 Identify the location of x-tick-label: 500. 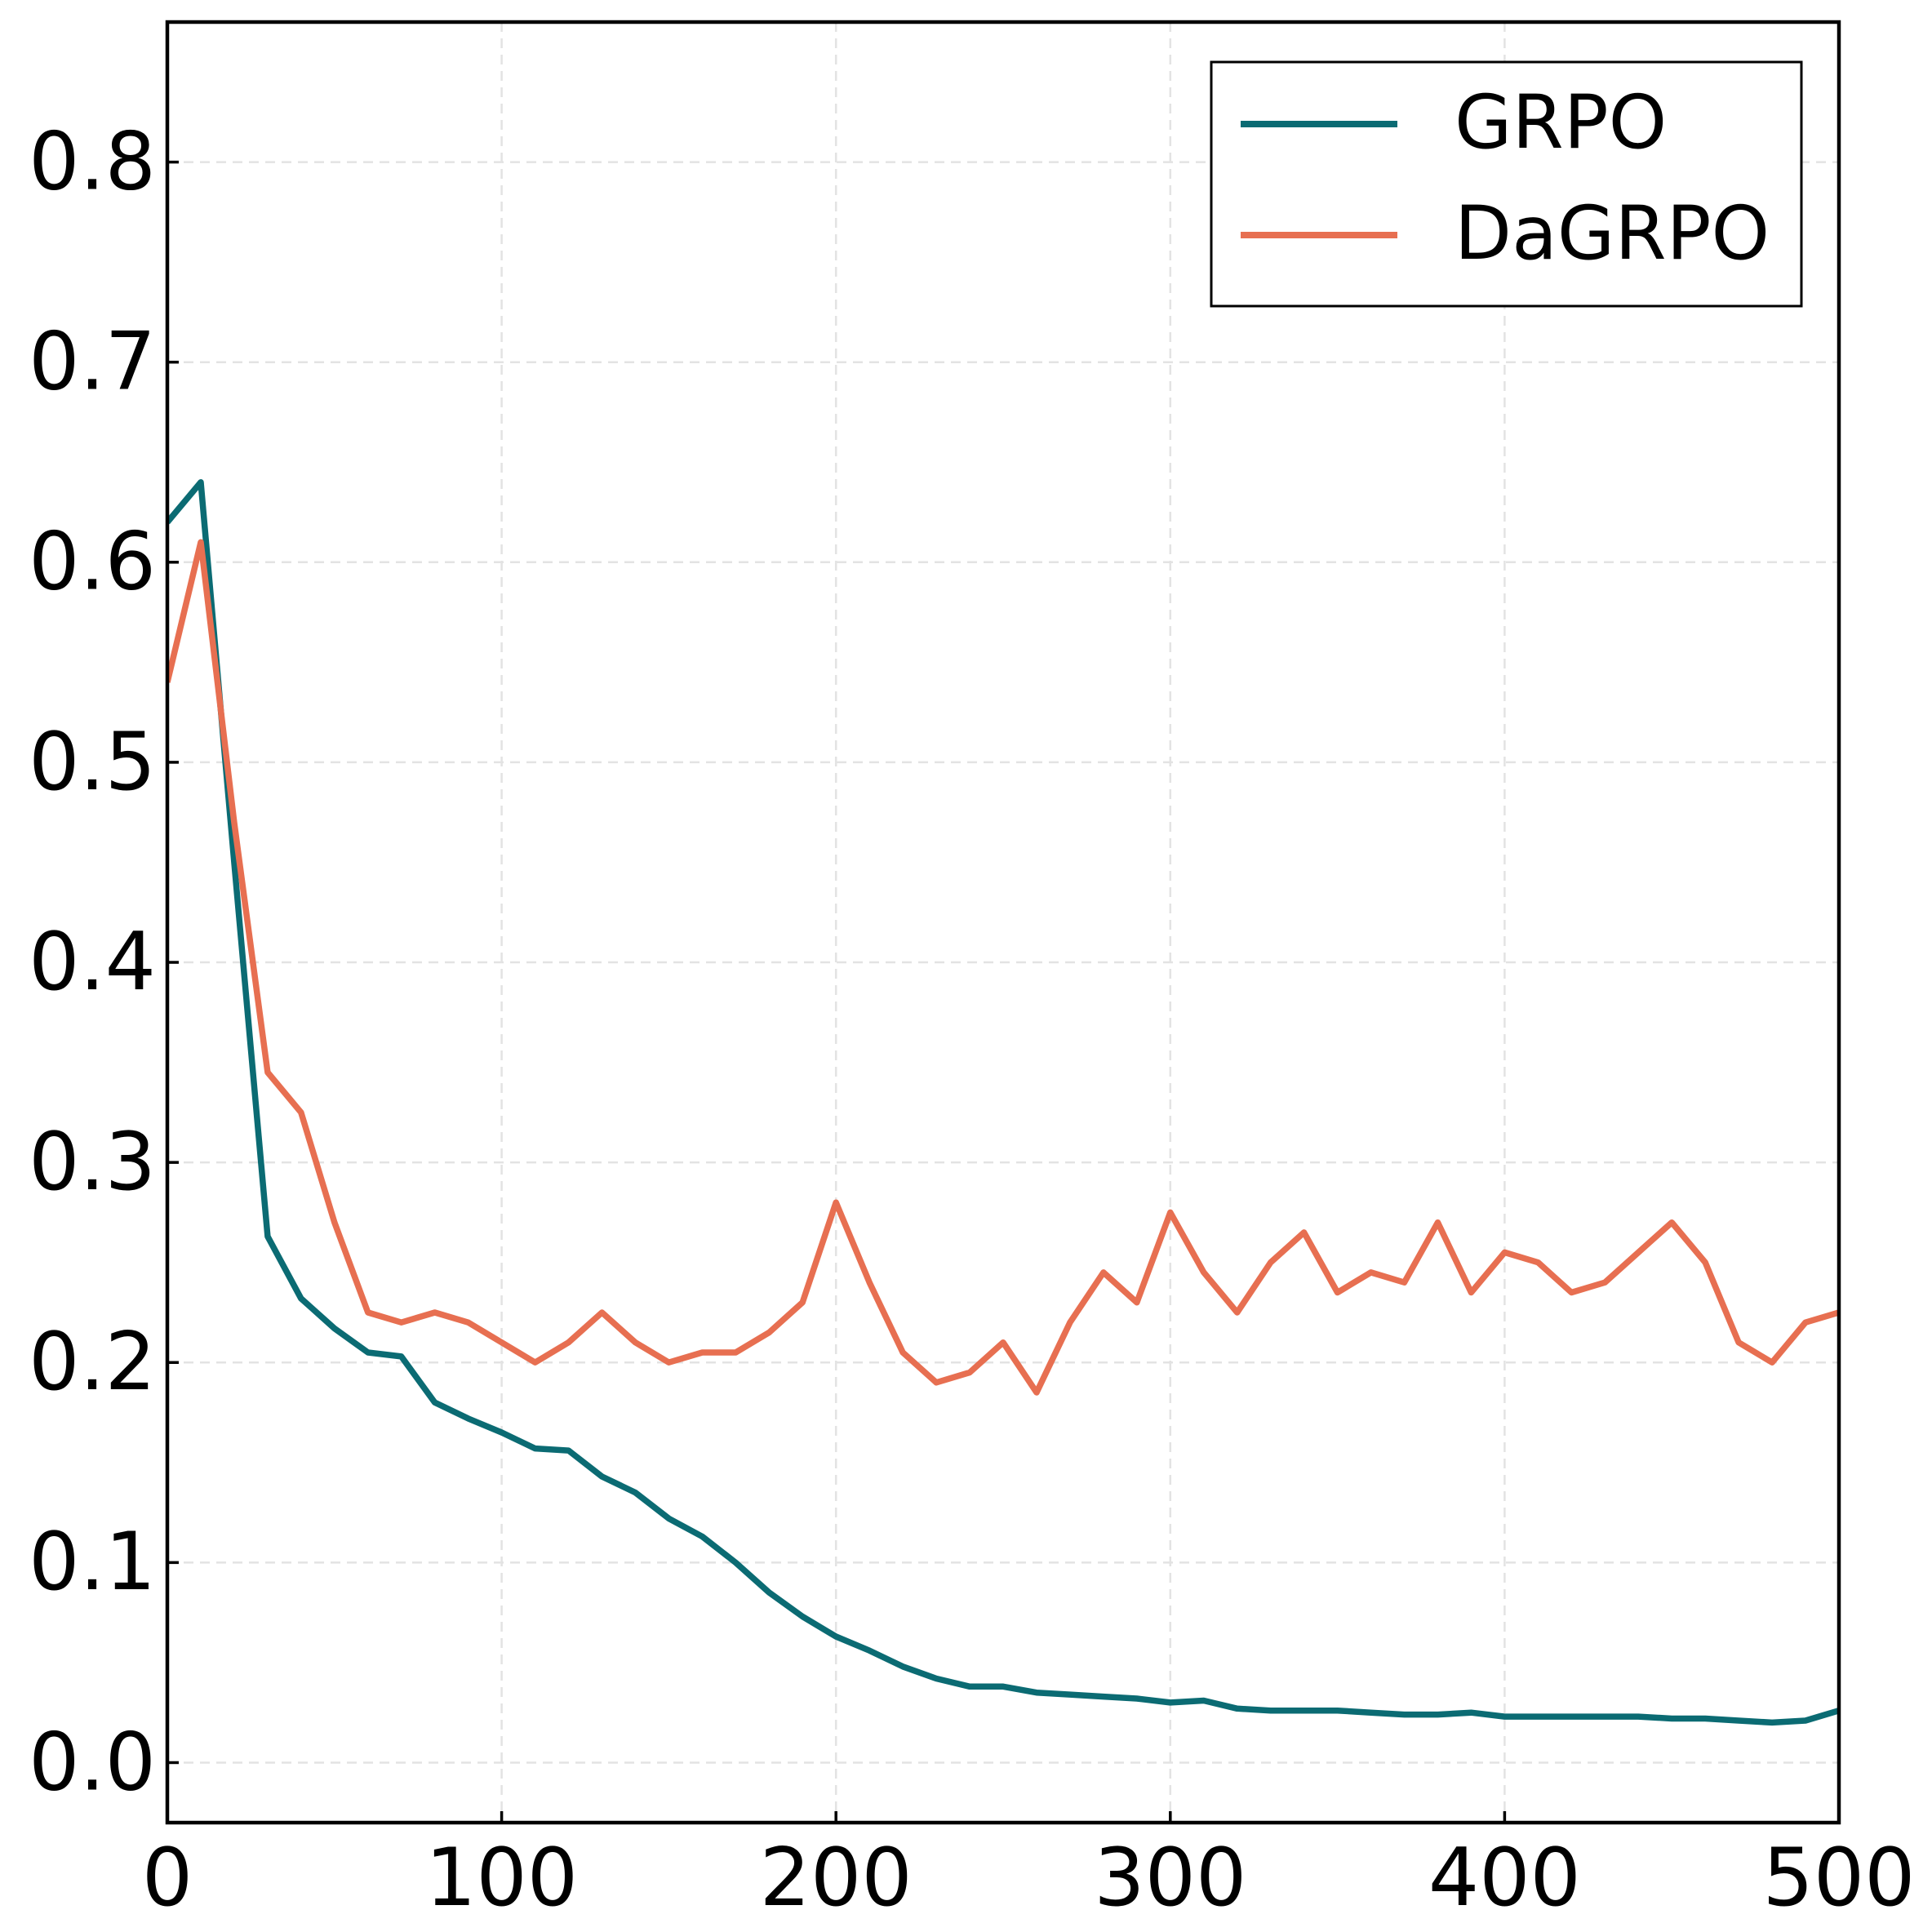
(1838, 1878).